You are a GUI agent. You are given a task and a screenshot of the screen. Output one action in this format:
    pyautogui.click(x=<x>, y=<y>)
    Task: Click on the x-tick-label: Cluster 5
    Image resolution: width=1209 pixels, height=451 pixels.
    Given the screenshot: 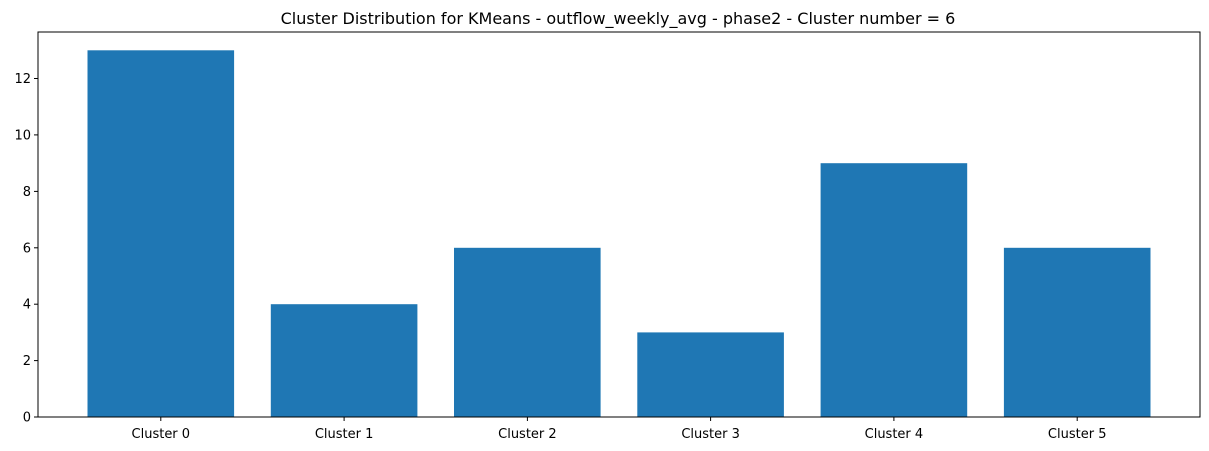 What is the action you would take?
    pyautogui.click(x=1077, y=434)
    